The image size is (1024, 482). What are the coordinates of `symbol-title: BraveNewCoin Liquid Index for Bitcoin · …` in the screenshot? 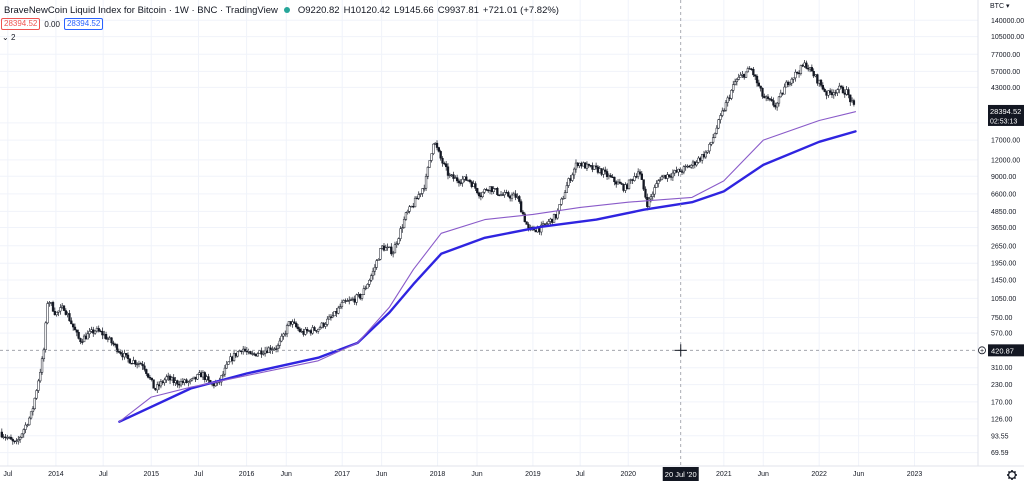 It's located at (141, 10).